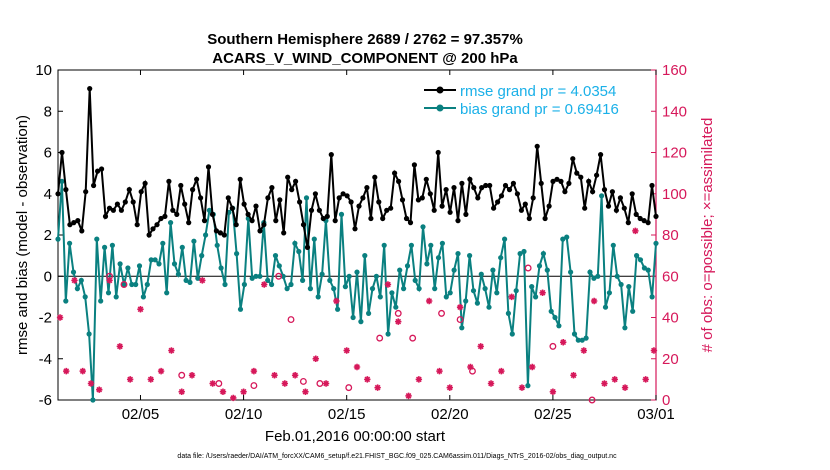  What do you see at coordinates (48, 153) in the screenshot?
I see `y-tick-label-left: 6` at bounding box center [48, 153].